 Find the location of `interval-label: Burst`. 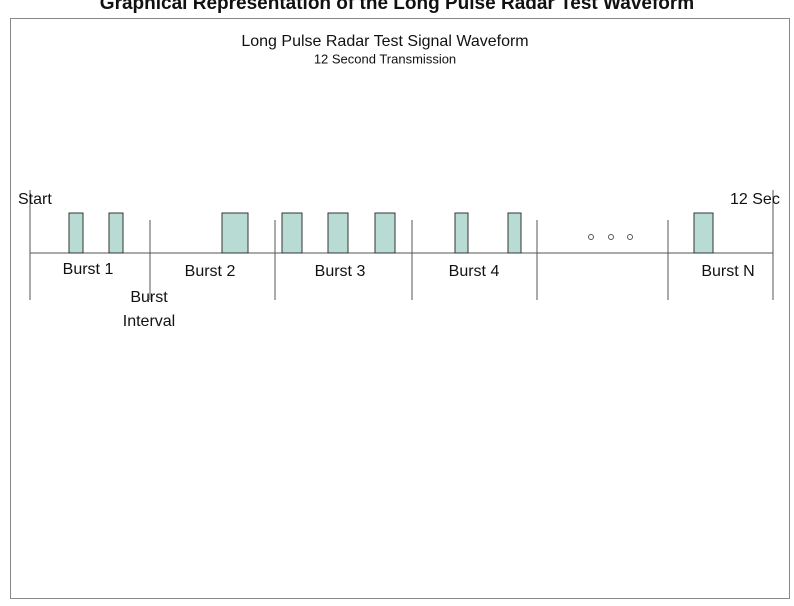

interval-label: Burst is located at coordinates (149, 297).